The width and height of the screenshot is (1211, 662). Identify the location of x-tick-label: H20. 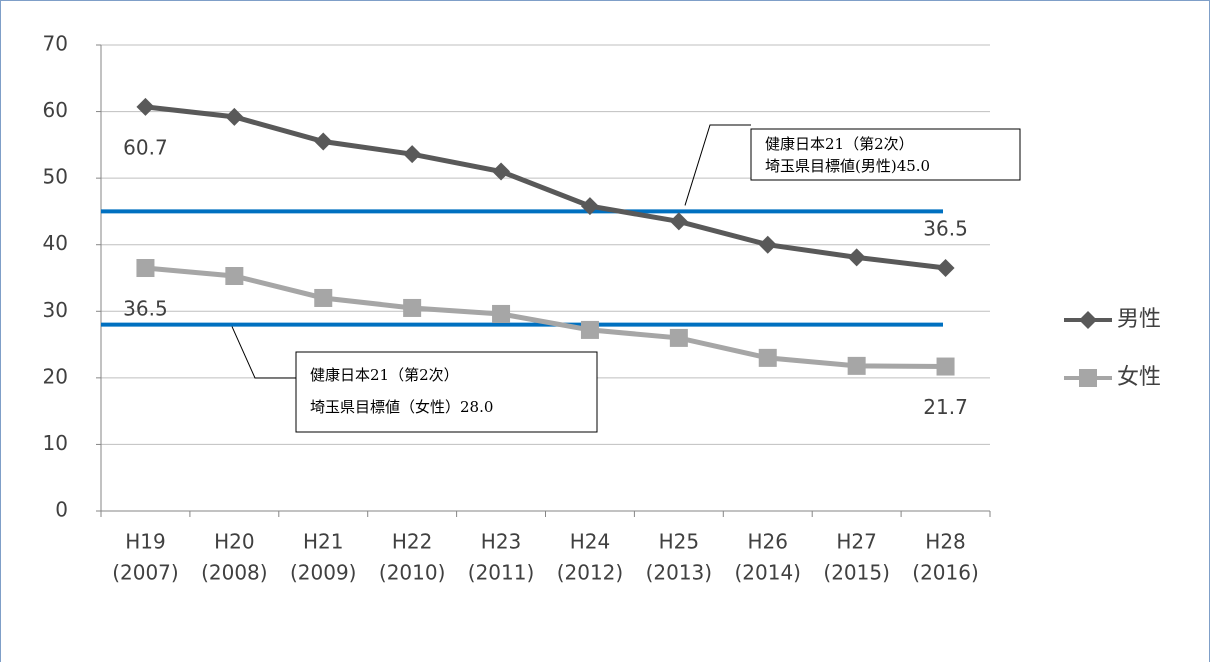
(234, 542).